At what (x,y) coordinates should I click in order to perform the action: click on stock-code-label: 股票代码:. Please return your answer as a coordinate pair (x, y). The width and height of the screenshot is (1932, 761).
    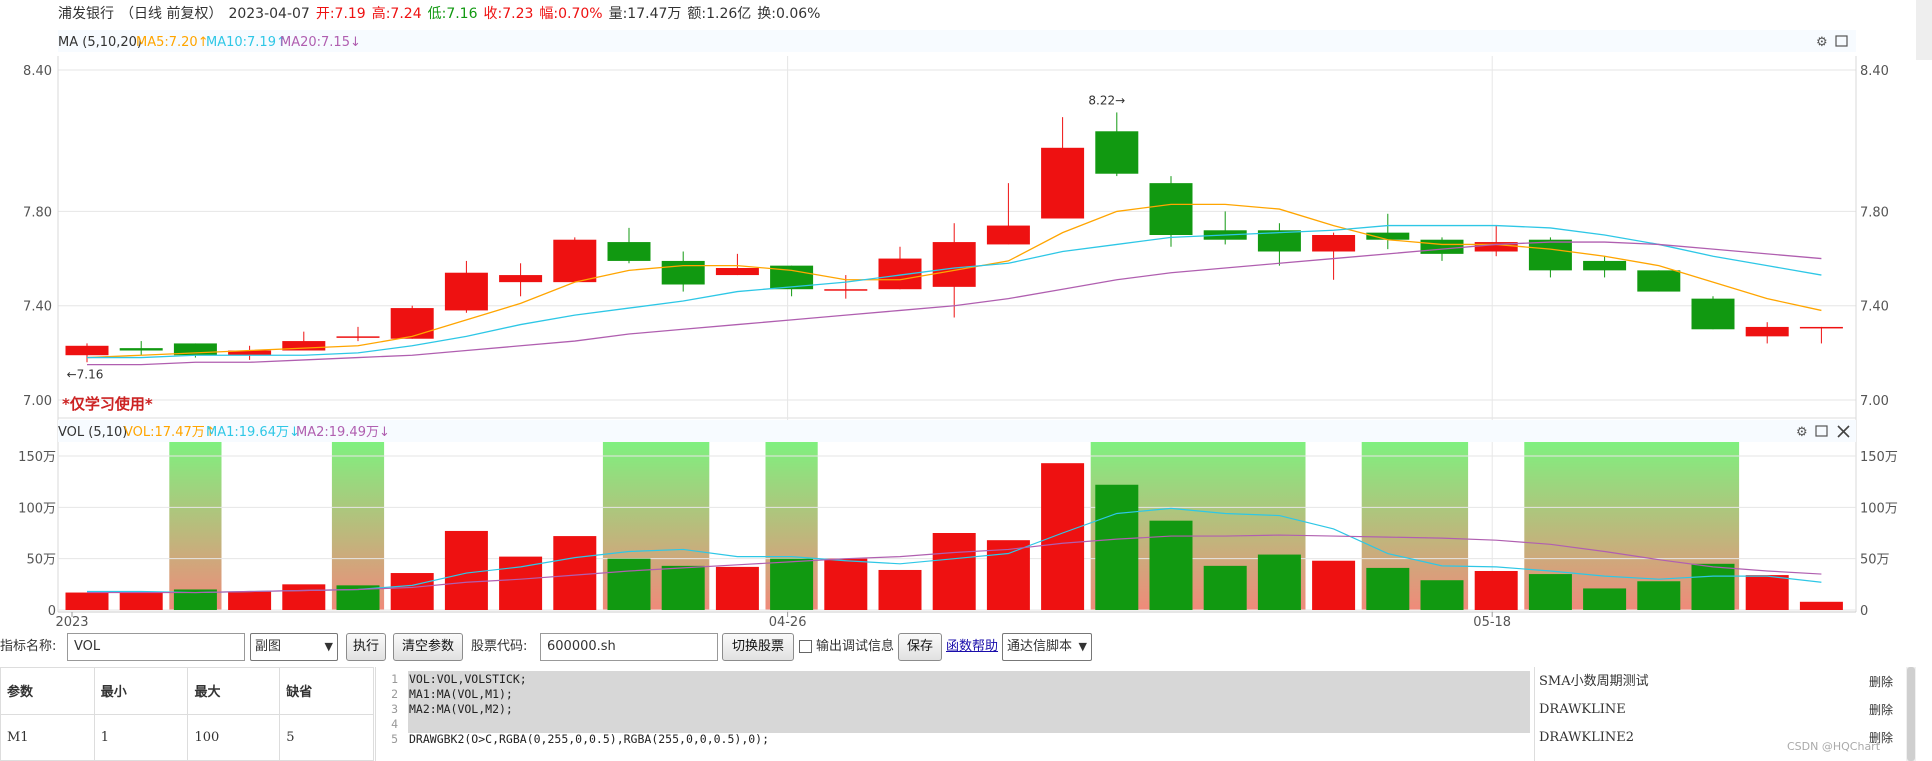
    Looking at the image, I should click on (499, 646).